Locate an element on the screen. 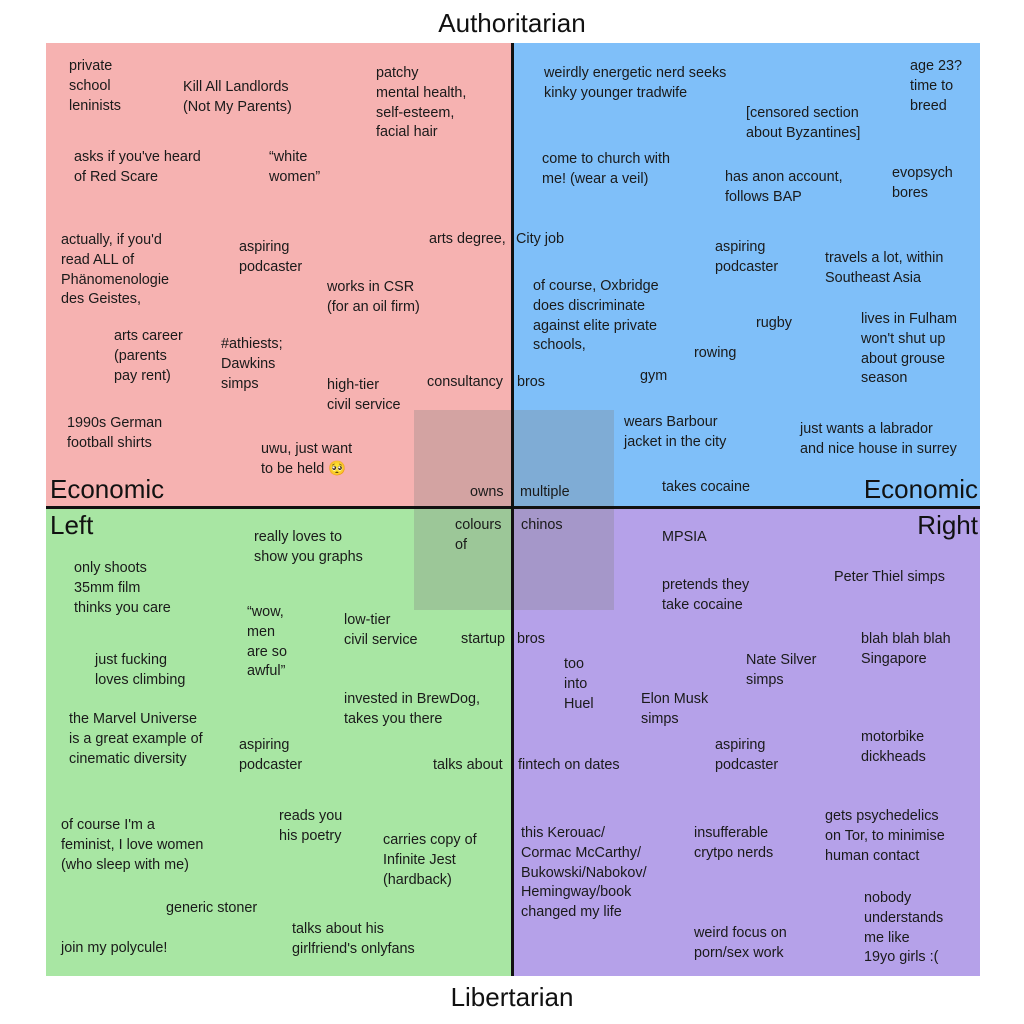 Image resolution: width=1024 pixels, height=1024 pixels. stereotype-label: fintech on dates is located at coordinates (569, 765).